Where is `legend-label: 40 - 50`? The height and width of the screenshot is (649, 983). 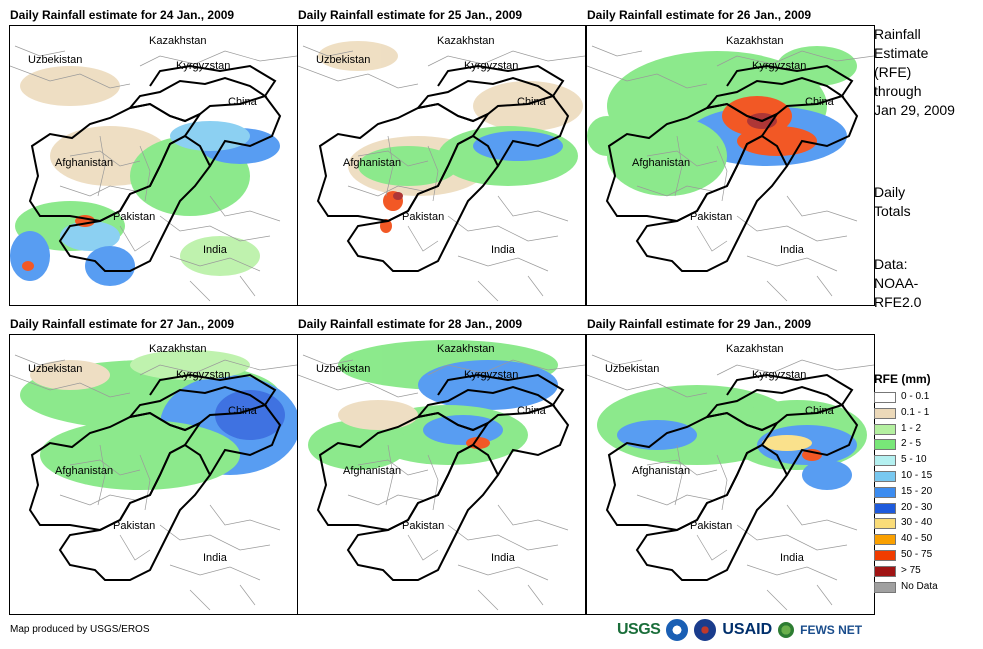 legend-label: 40 - 50 is located at coordinates (917, 539).